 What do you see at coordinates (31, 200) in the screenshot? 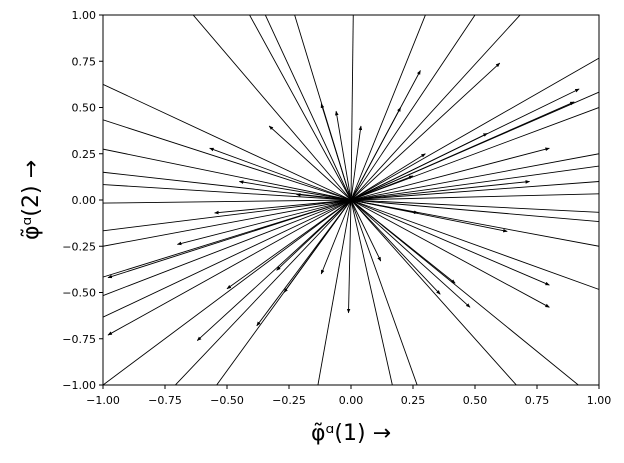
I see `y-axis-label: φ̃ᵅ(2) →` at bounding box center [31, 200].